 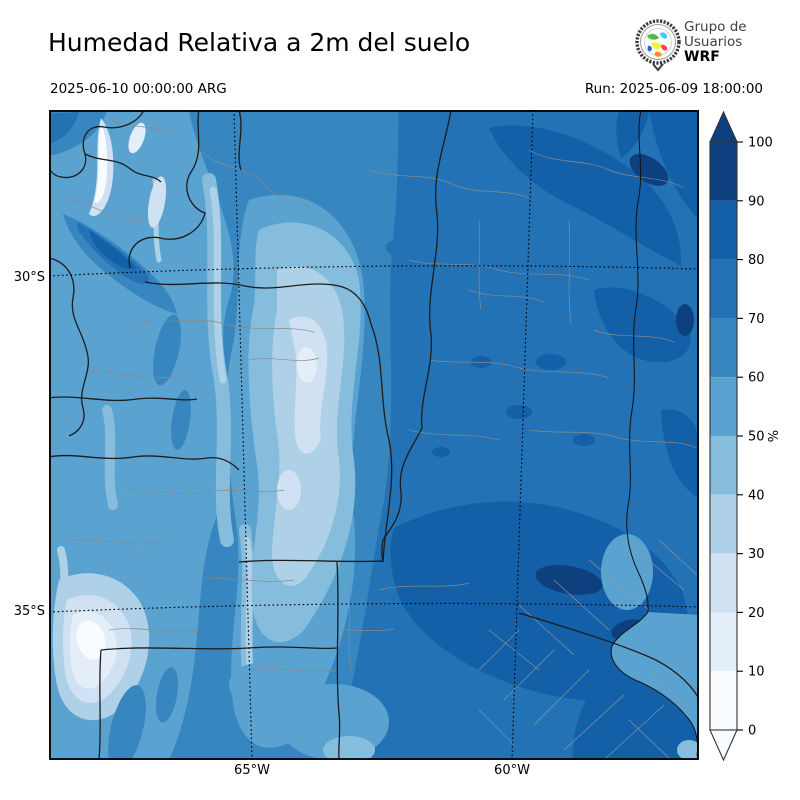 I want to click on cbar-tick-70: 70, so click(x=756, y=319).